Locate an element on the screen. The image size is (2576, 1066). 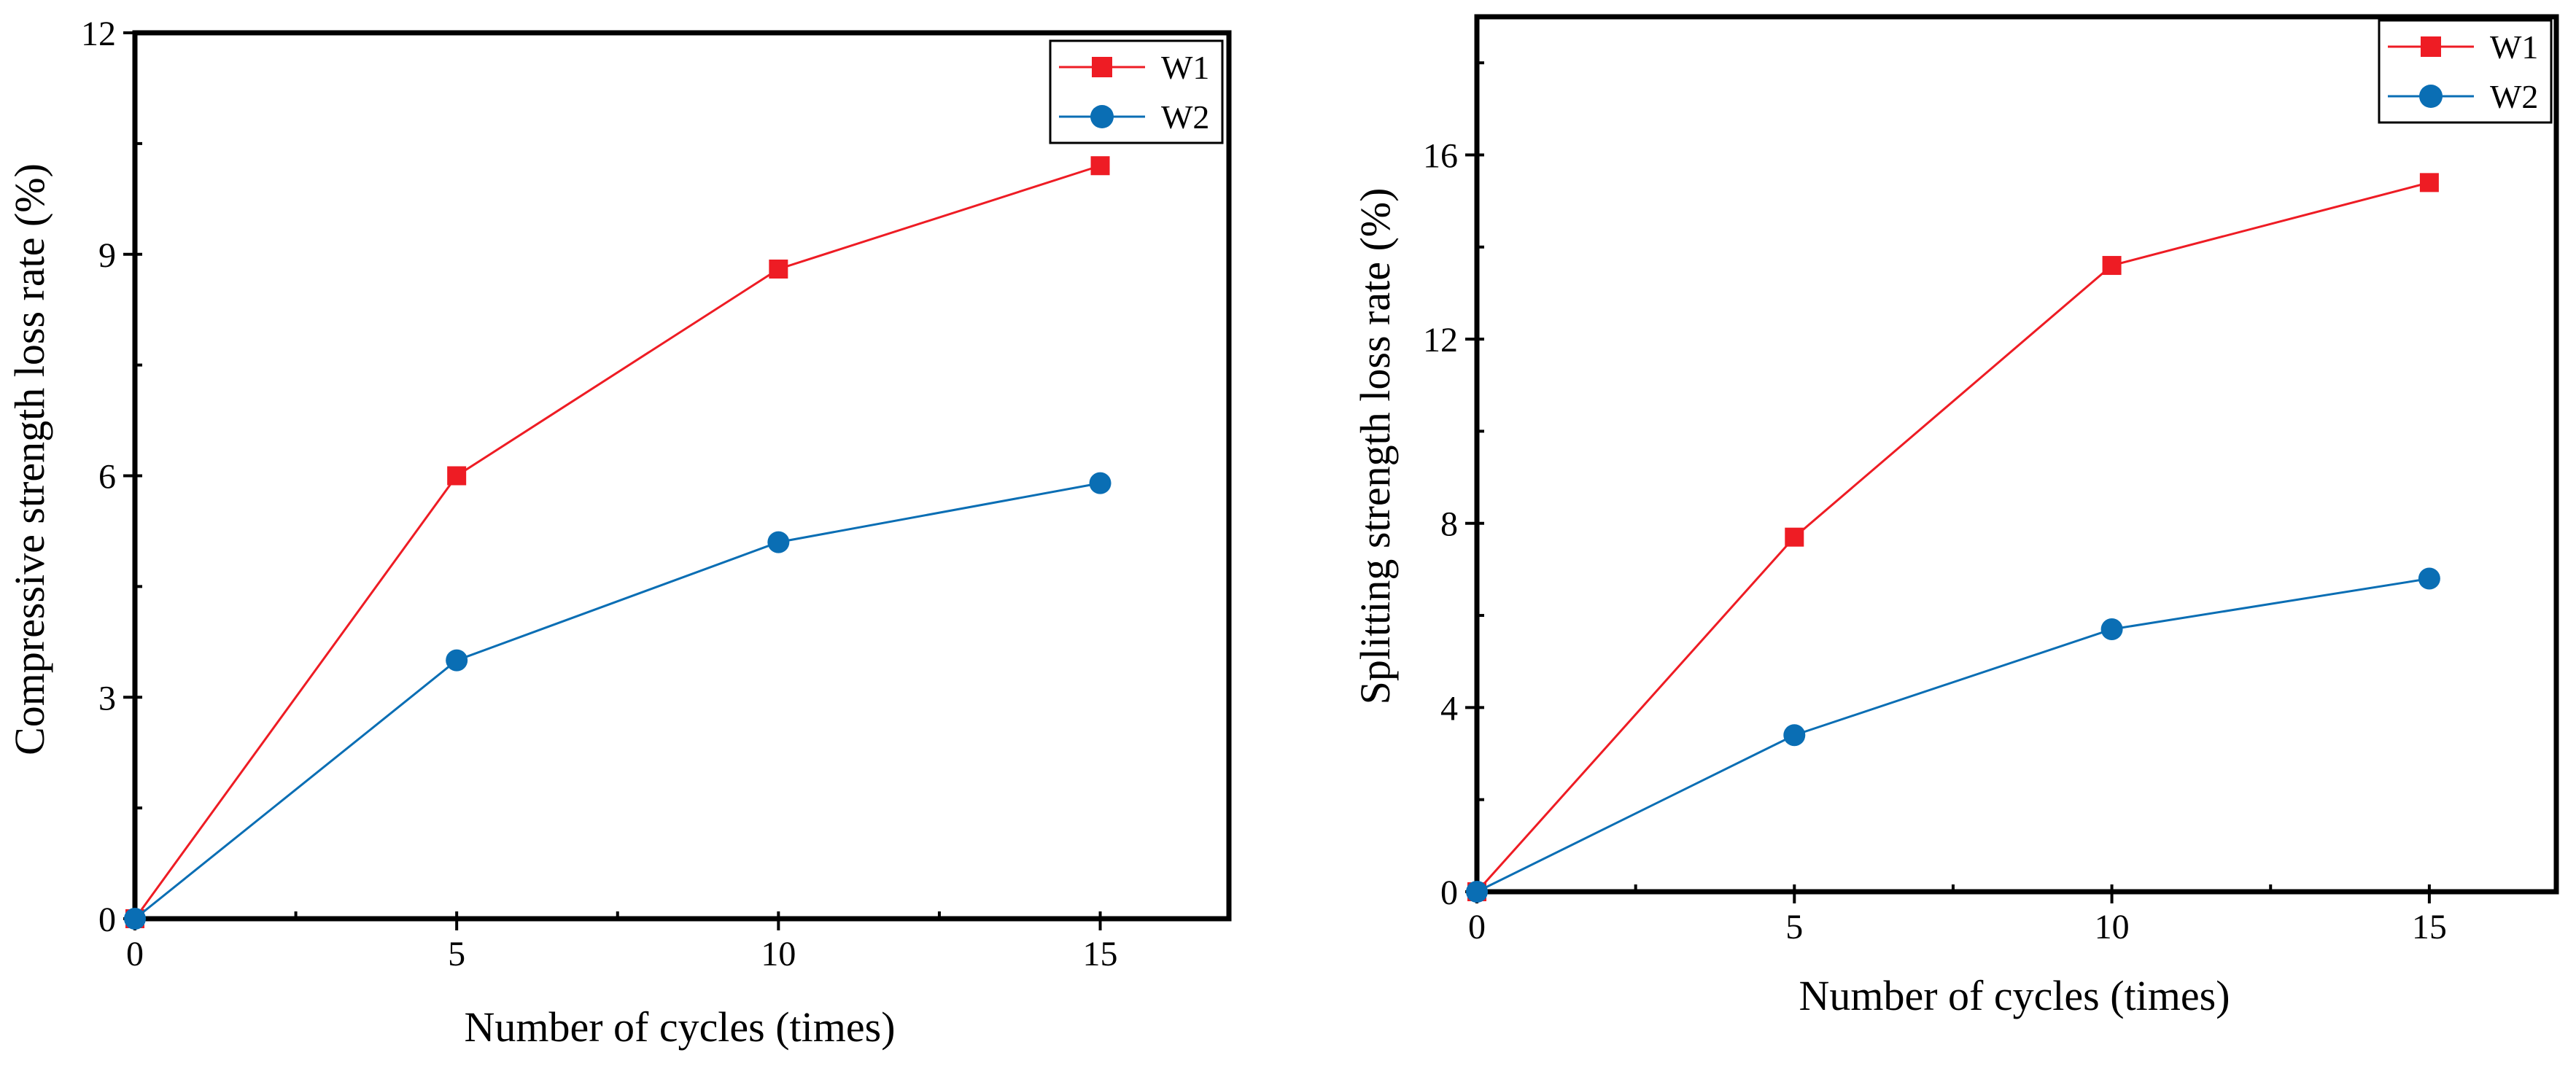
chart-0-y-tick-label: 12 is located at coordinates (99, 34).